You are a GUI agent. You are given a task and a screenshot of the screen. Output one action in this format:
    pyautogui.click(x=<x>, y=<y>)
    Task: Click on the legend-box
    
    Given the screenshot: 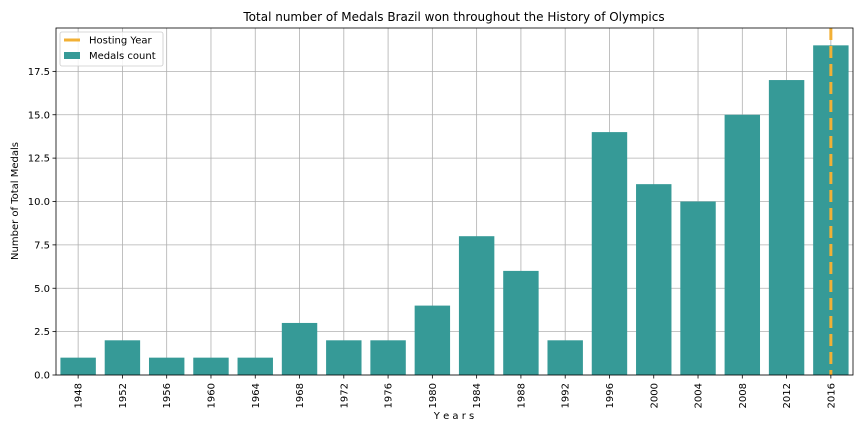 What is the action you would take?
    pyautogui.click(x=111, y=49)
    